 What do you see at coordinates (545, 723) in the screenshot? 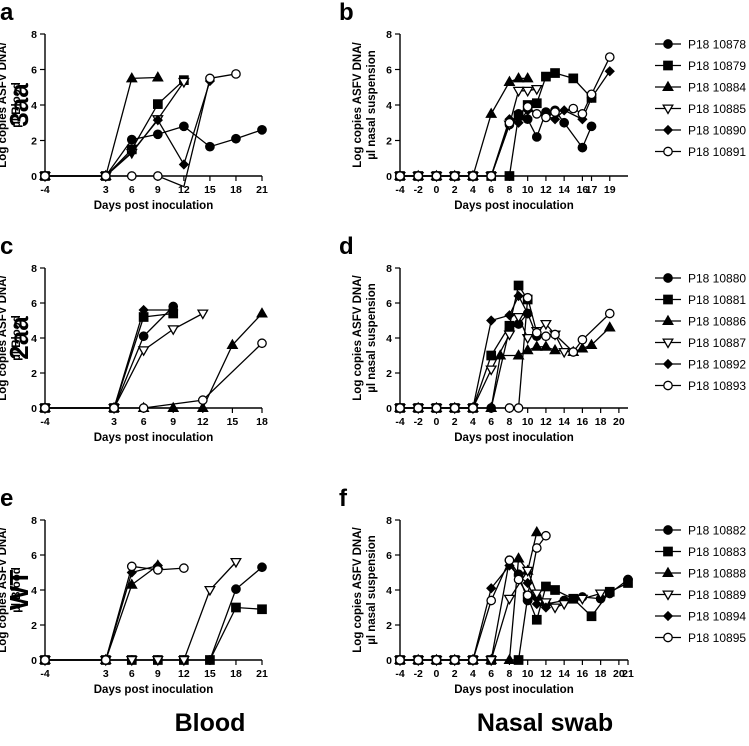
I see `column-title-nasal-swab: Nasal swab` at bounding box center [545, 723].